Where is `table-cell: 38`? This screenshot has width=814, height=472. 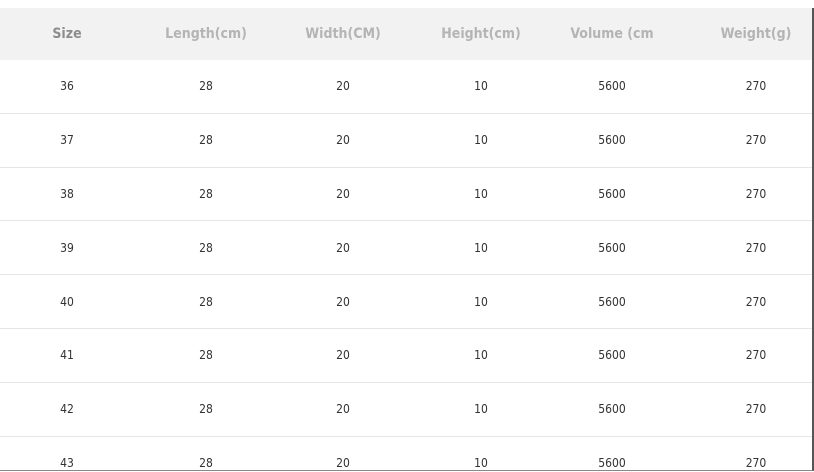 table-cell: 38 is located at coordinates (67, 193).